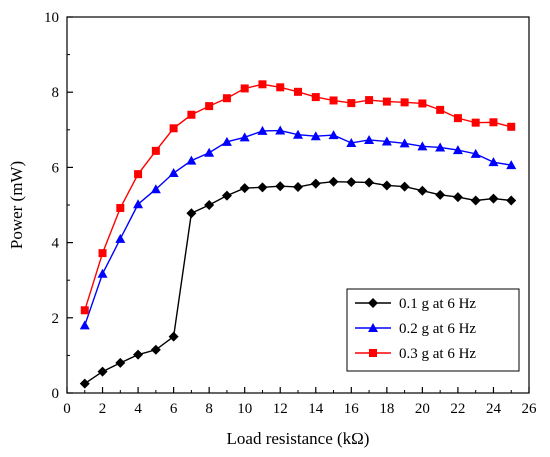 This screenshot has height=457, width=550. I want to click on x-tick-label: 8, so click(209, 409).